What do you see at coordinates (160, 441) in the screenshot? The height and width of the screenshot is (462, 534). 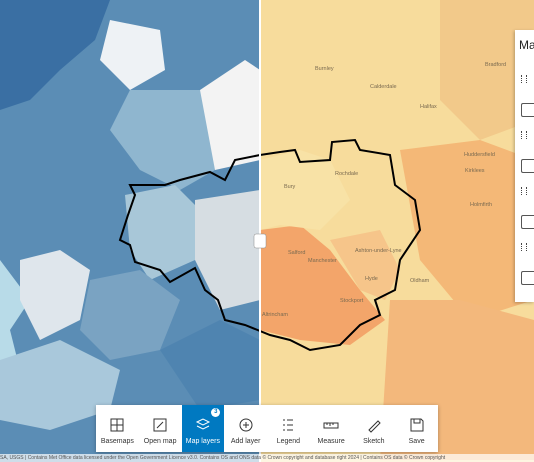 I see `button-label: Open map` at bounding box center [160, 441].